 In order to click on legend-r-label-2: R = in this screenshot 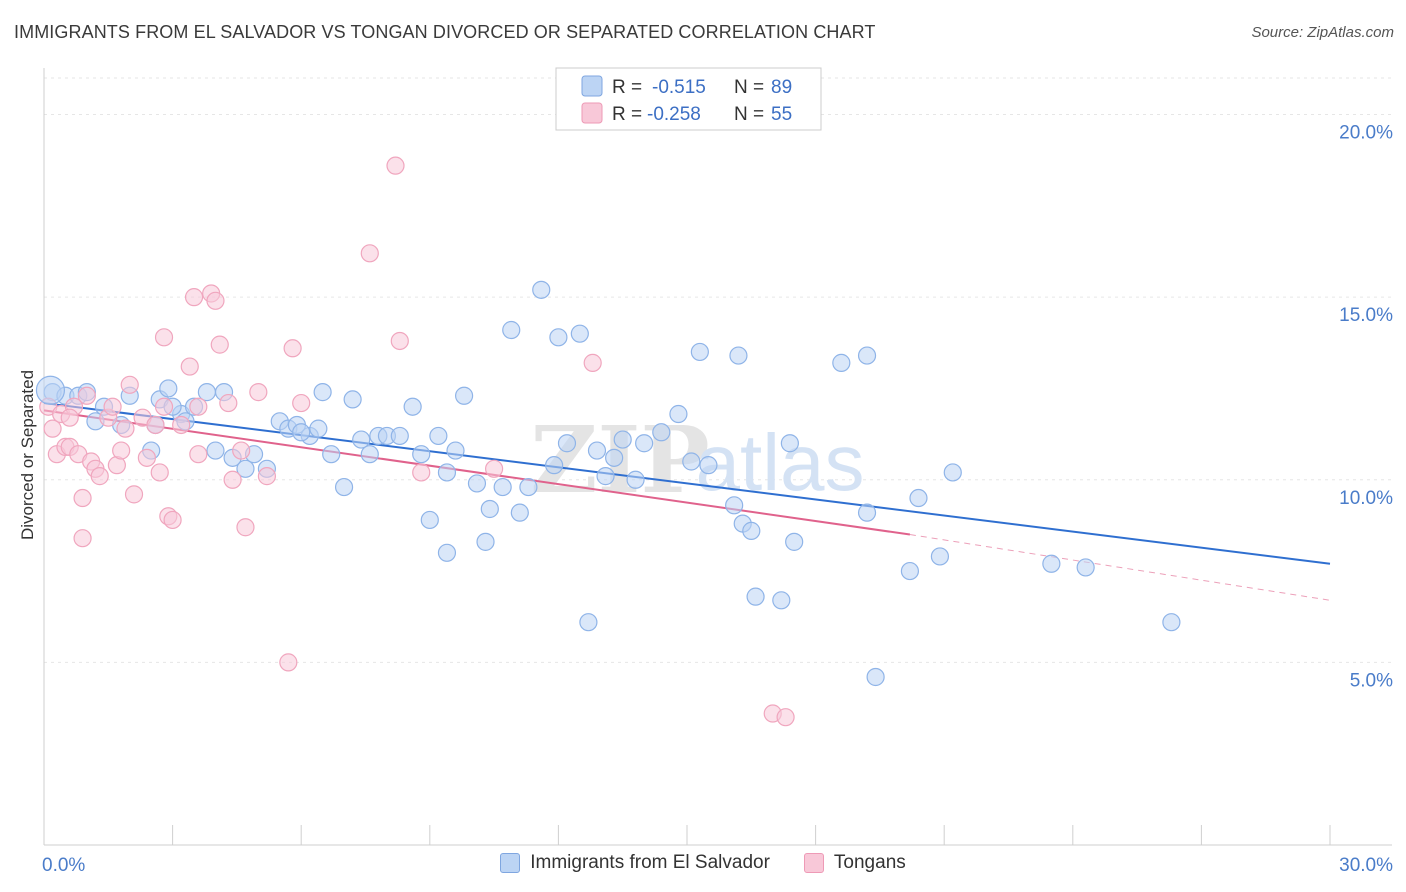, I will do `click(627, 114)`.